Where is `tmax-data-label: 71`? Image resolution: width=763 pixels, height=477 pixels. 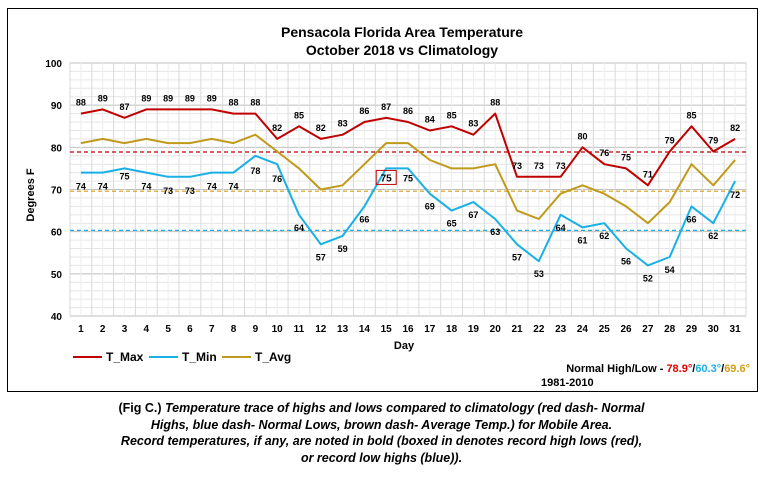
tmax-data-label: 71 is located at coordinates (648, 174).